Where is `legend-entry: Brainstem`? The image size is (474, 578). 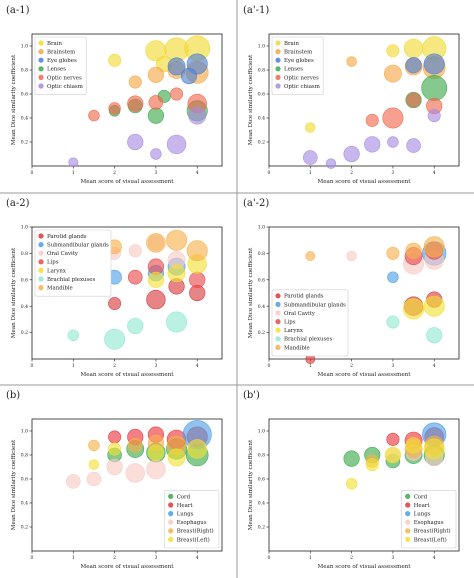 legend-entry: Brainstem is located at coordinates (61, 53).